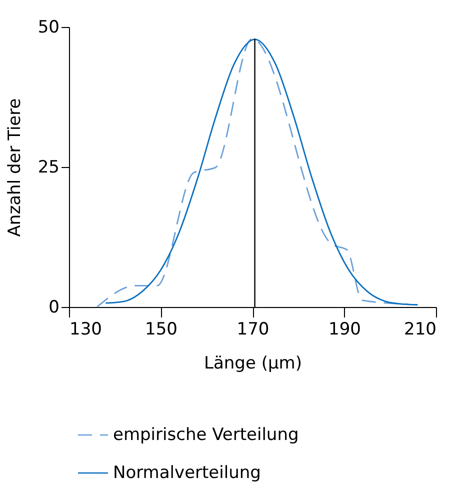  I want to click on y-tick-label: 0, so click(54, 308).